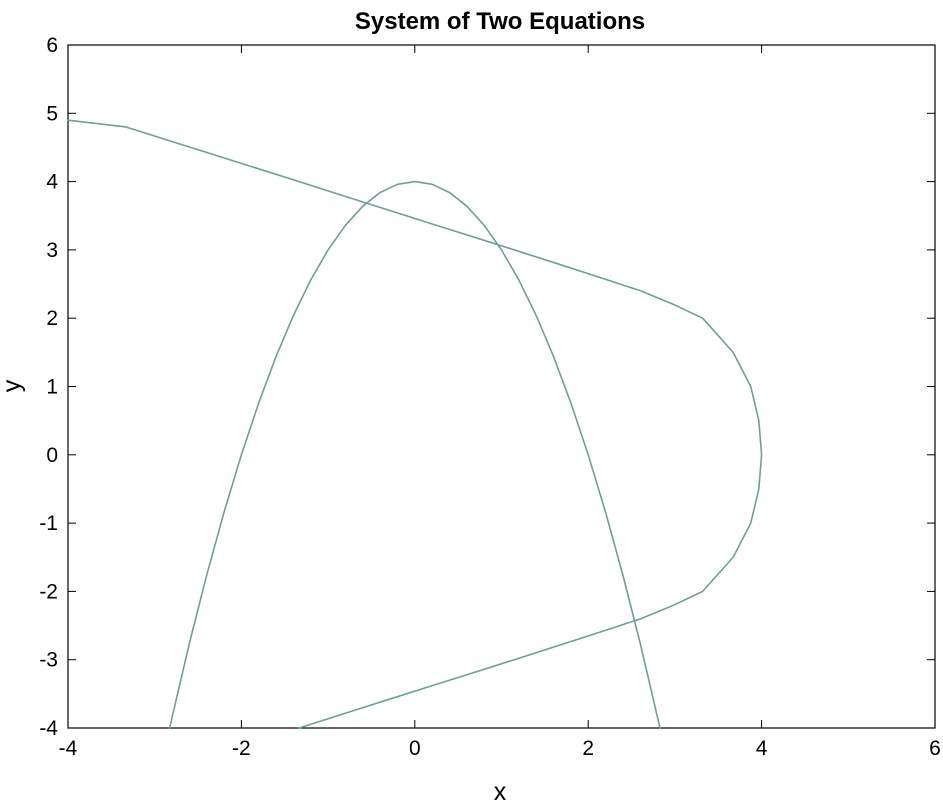 This screenshot has height=803, width=943. Describe the element at coordinates (52, 250) in the screenshot. I see `y-tick-label: 3` at that location.